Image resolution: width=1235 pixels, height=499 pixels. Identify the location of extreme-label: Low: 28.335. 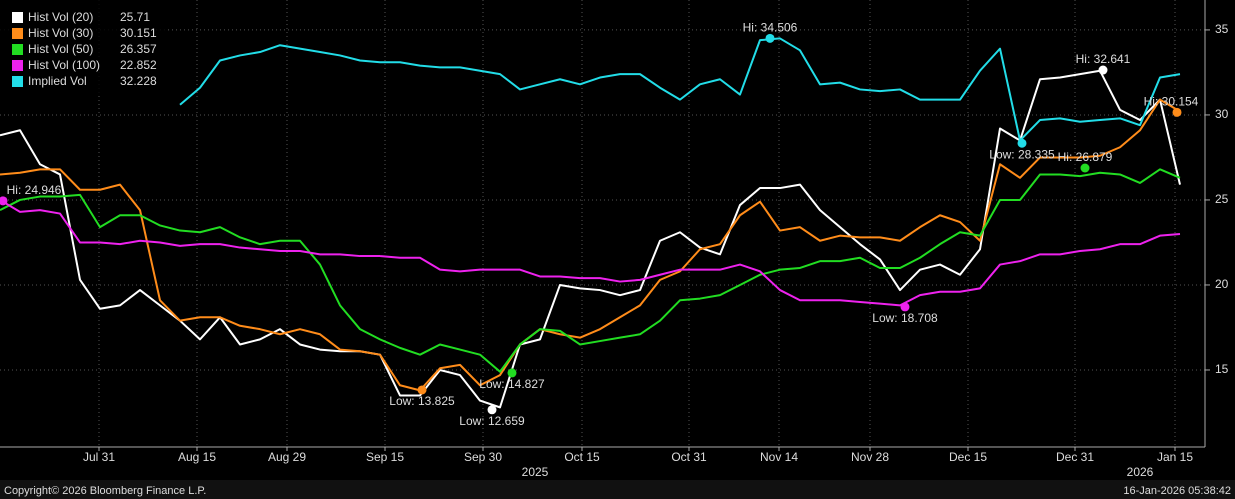
(1022, 154).